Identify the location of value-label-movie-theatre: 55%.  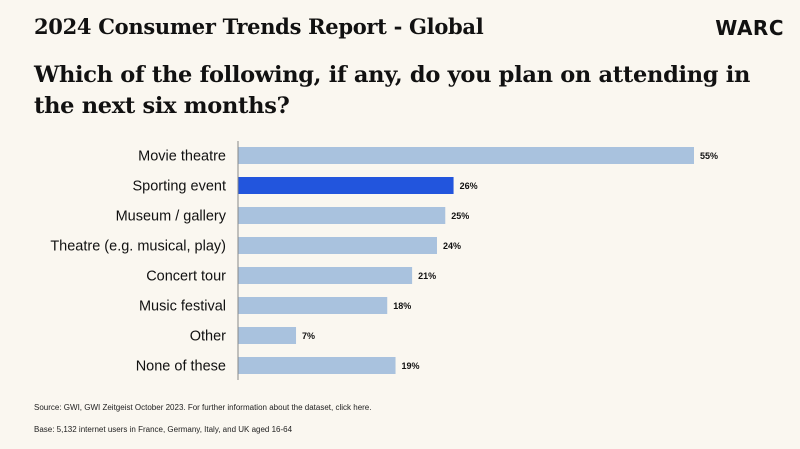
(709, 156).